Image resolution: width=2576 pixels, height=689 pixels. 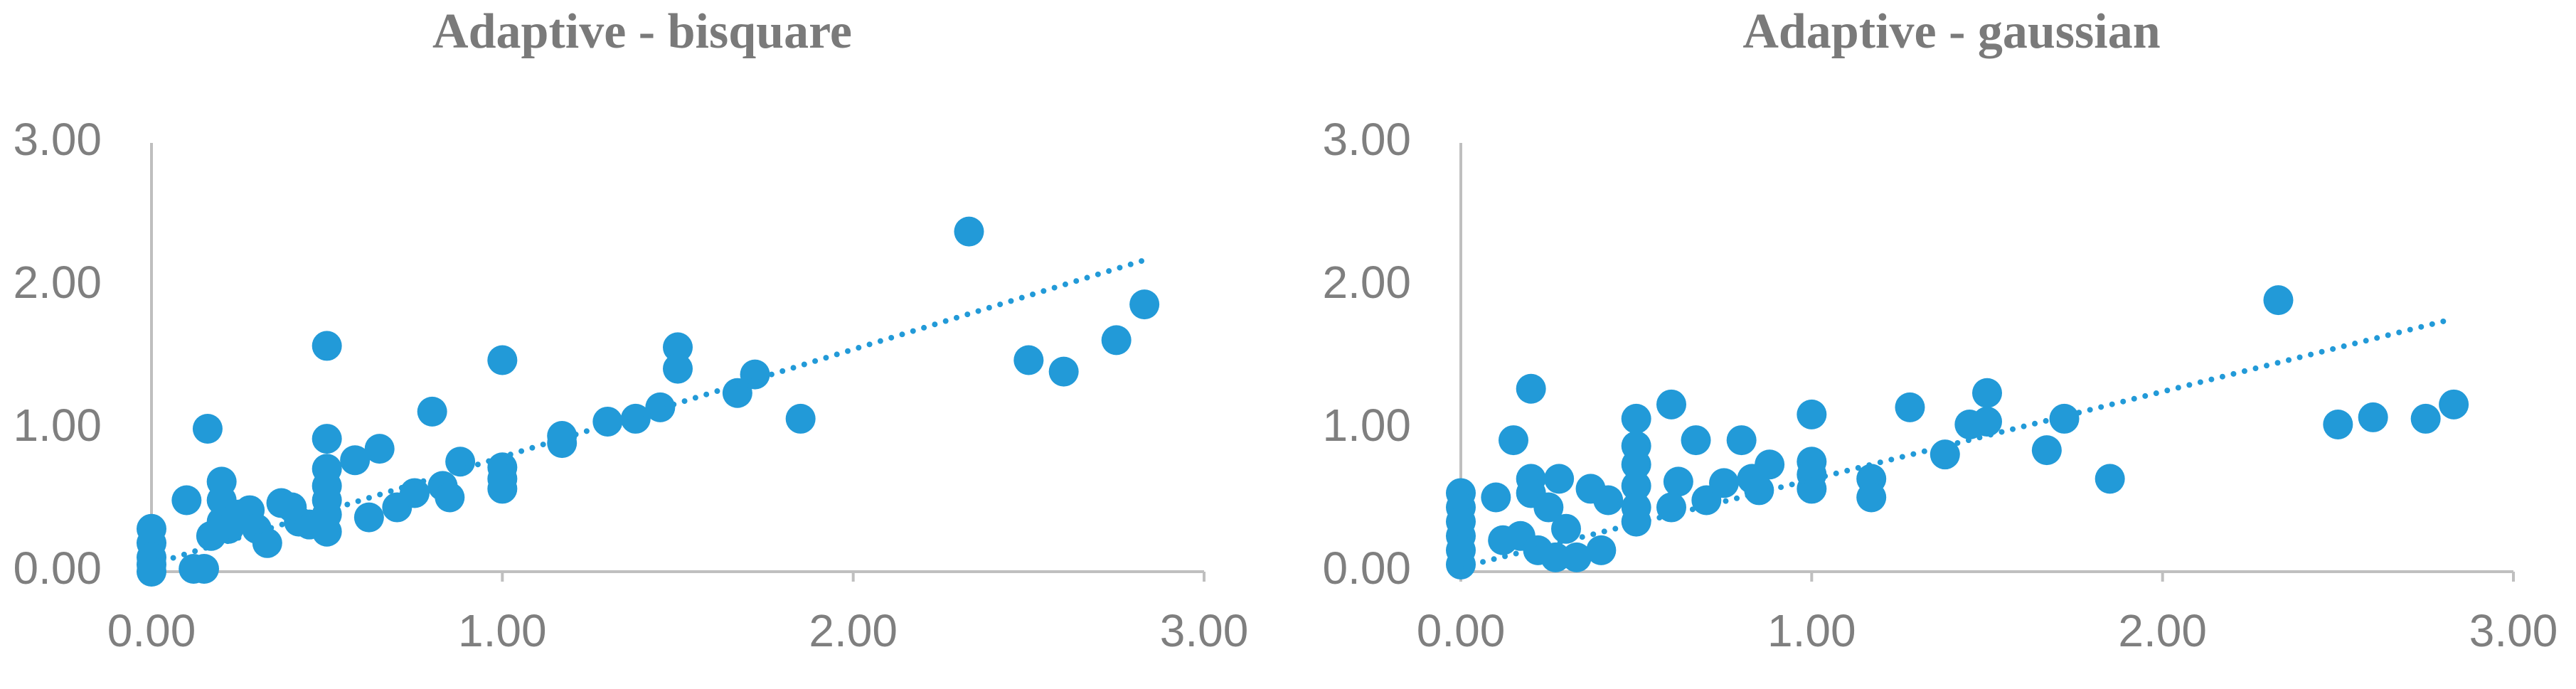 What do you see at coordinates (642, 31) in the screenshot?
I see `chart-title: Adaptive - bisquare` at bounding box center [642, 31].